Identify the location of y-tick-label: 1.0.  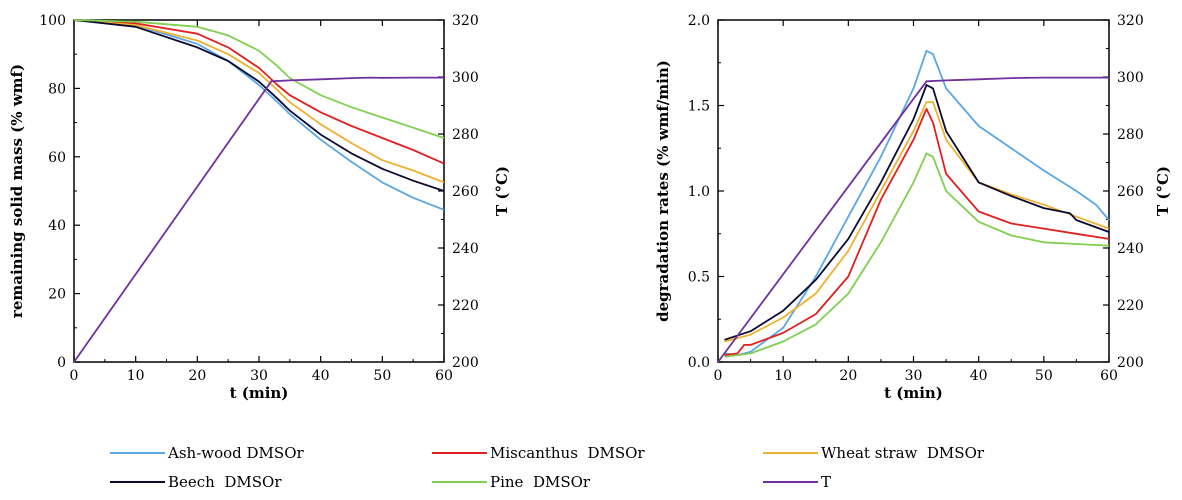
(699, 192).